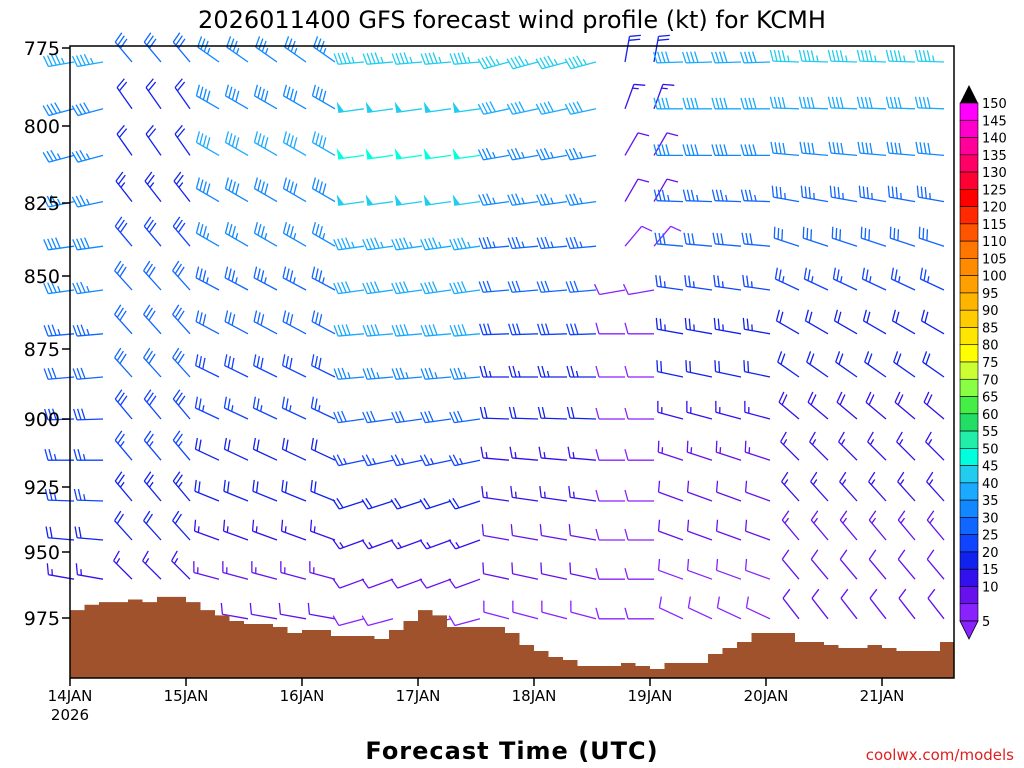  What do you see at coordinates (990, 484) in the screenshot?
I see `colorbar-label: 40` at bounding box center [990, 484].